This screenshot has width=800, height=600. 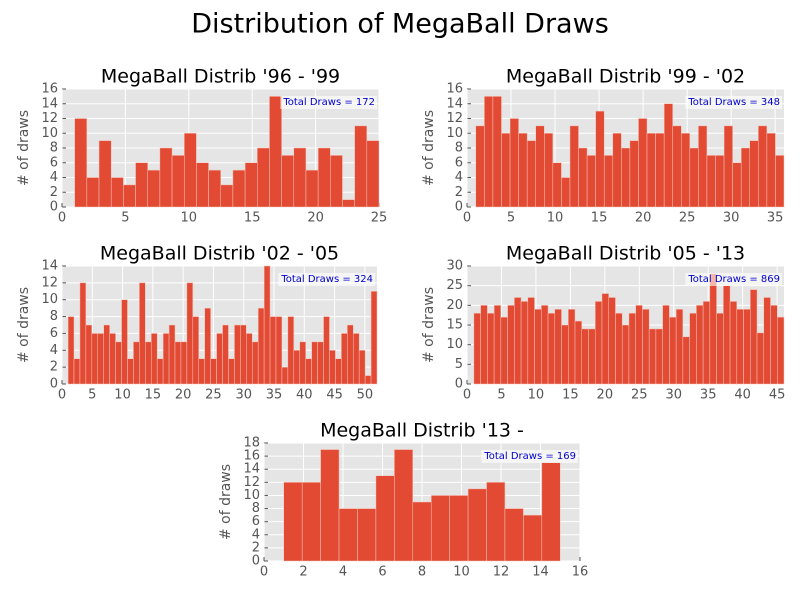 I want to click on subplot-title: MegaBall Distrib '96 - '99, so click(x=220, y=77).